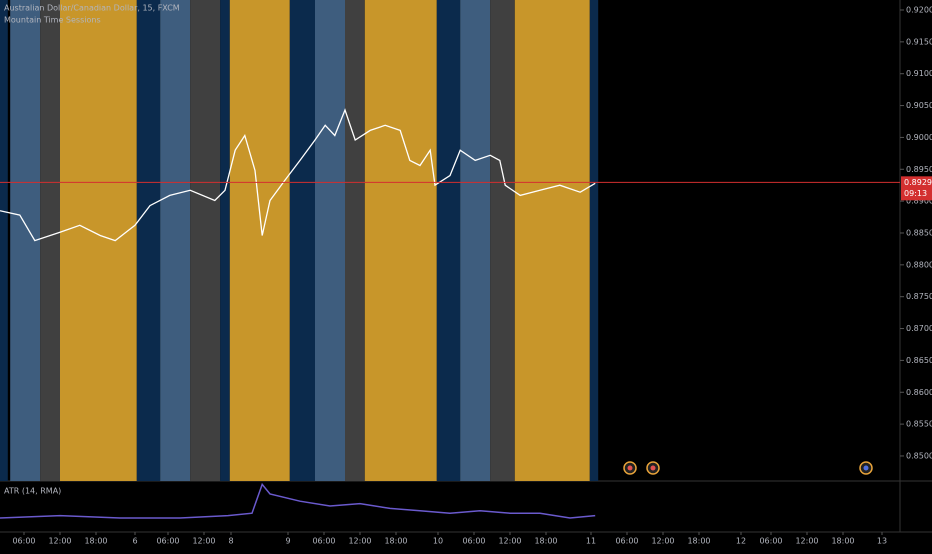 This screenshot has width=932, height=554. What do you see at coordinates (287, 541) in the screenshot?
I see `x-tick-label: 9` at bounding box center [287, 541].